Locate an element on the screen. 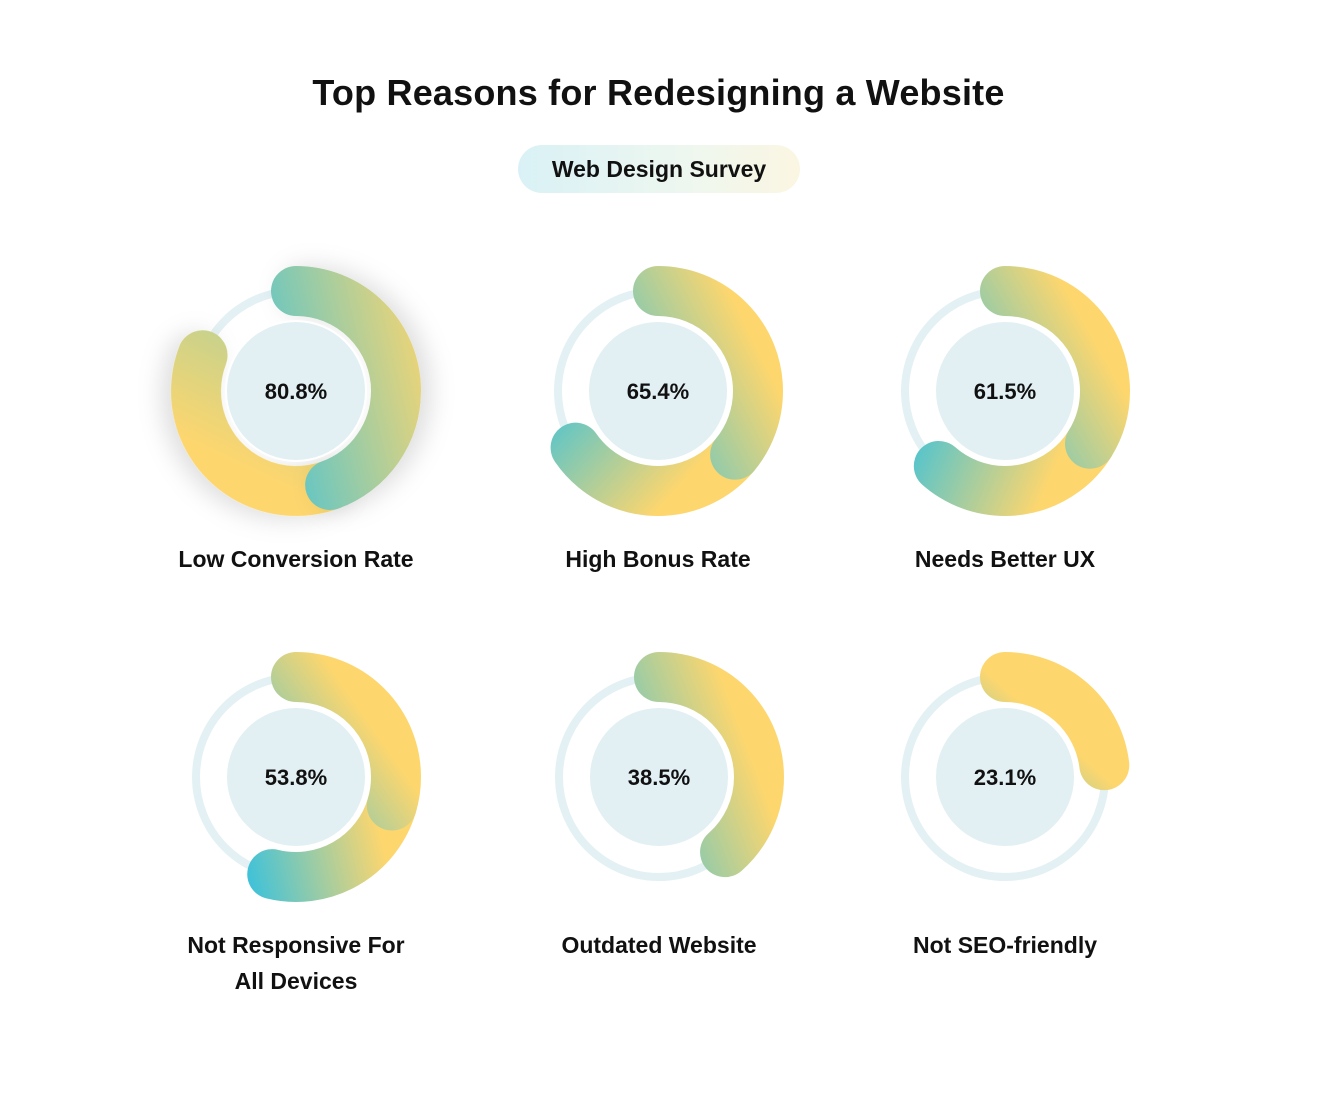 This screenshot has width=1317, height=1094. donut-value-label: 23.1% is located at coordinates (1005, 777).